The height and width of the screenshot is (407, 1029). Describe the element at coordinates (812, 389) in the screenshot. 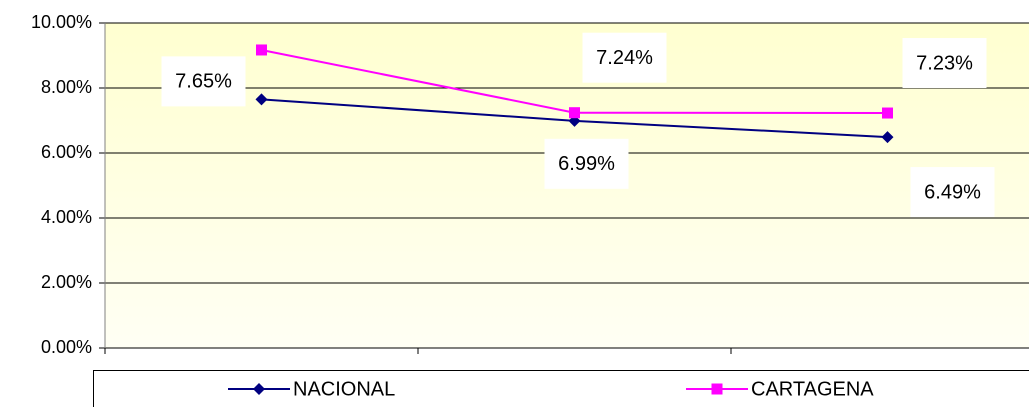

I see `legend-label: CARTAGENA` at that location.